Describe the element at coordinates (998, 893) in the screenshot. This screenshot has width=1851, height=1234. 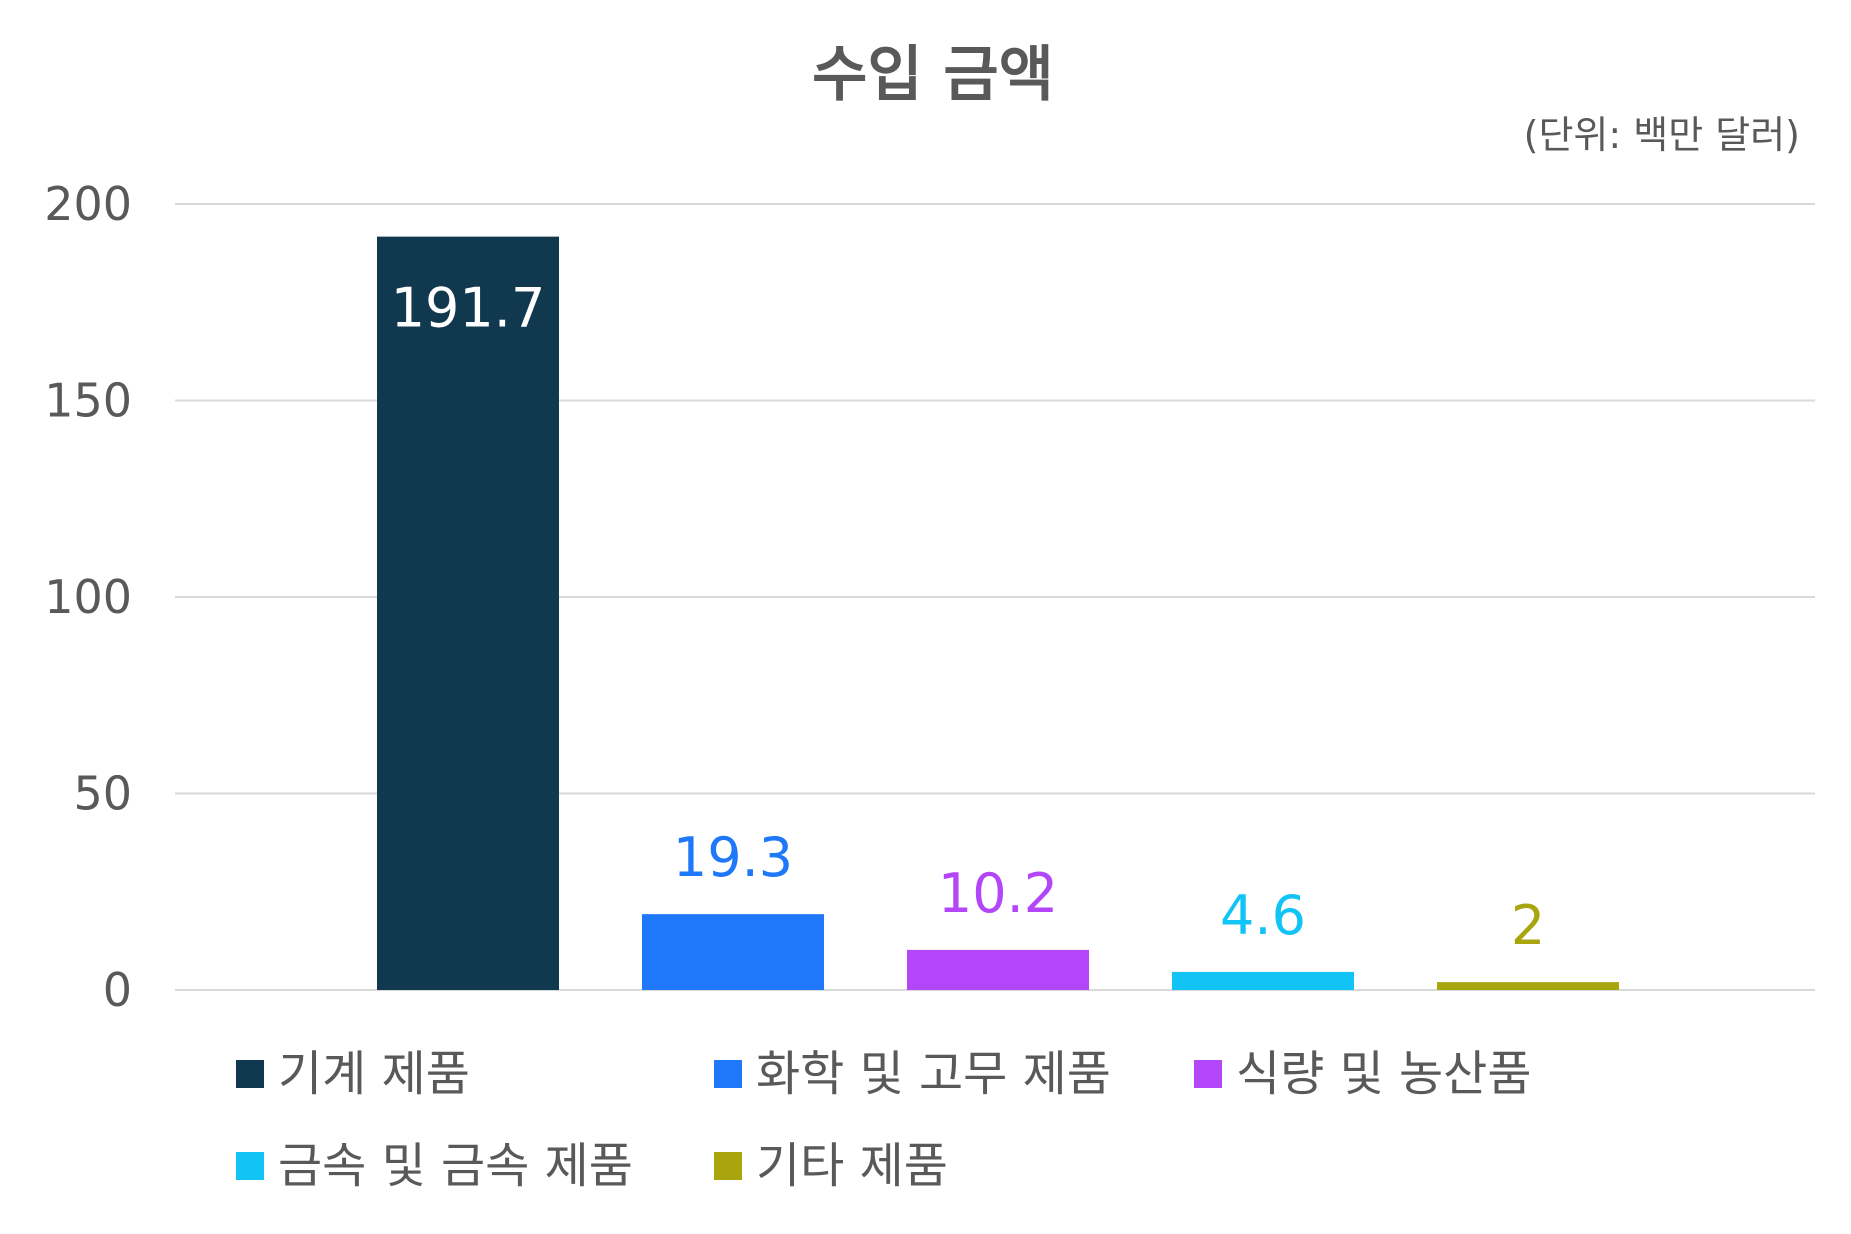
I see `data-label: 10.2` at that location.